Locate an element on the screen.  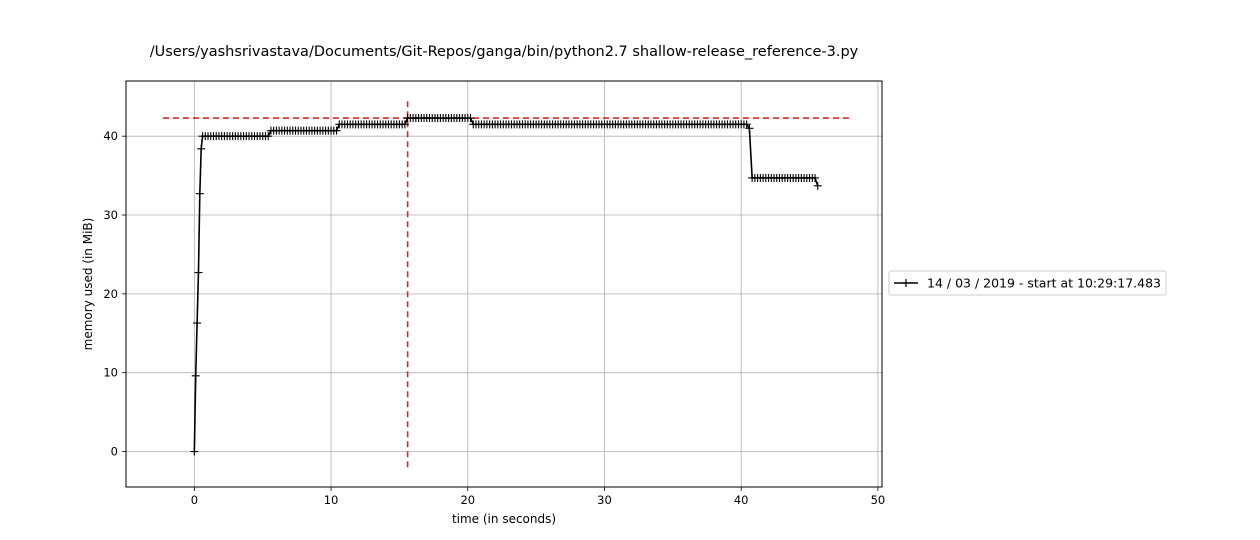
y-tick-label: 10 is located at coordinates (110, 373).